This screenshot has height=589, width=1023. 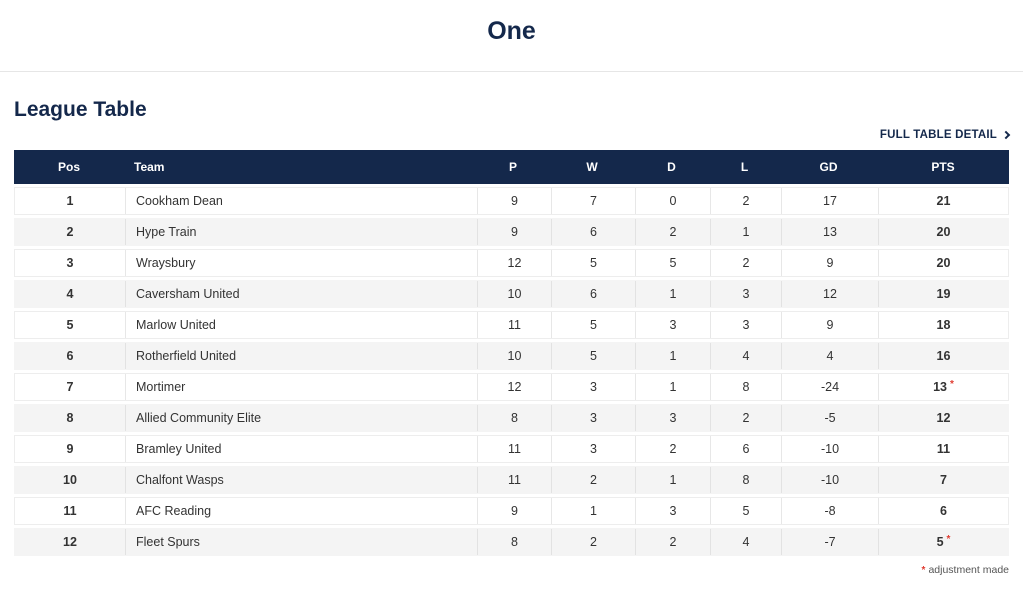 I want to click on cell-gd-value: 13, so click(x=830, y=232).